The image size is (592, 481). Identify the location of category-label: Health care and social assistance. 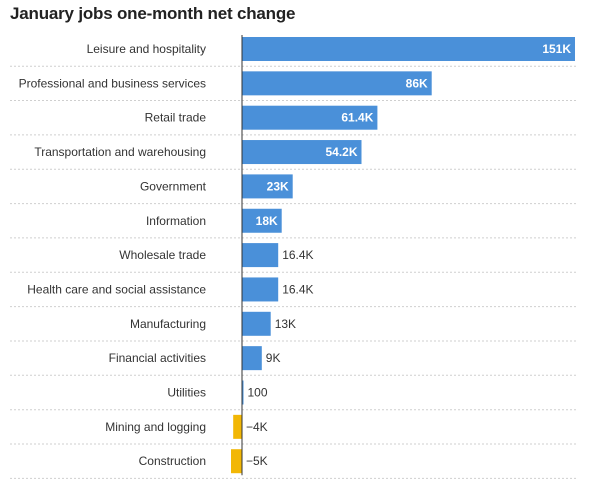
(116, 289).